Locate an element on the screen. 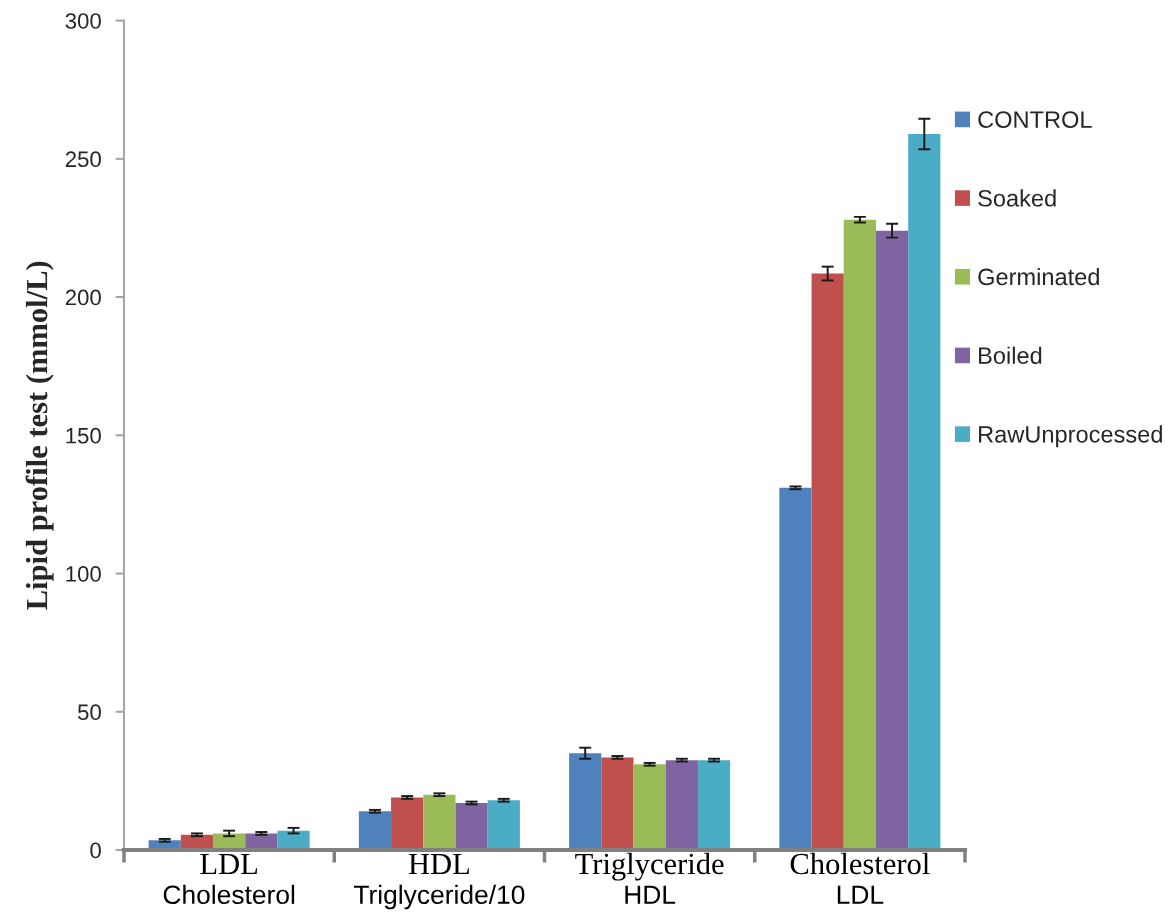  x-tick-label: HDL Triglyceride/10 is located at coordinates (439, 881).